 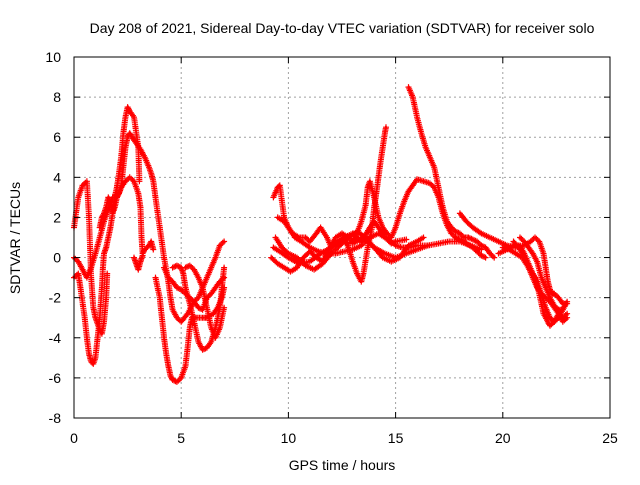 What do you see at coordinates (181, 438) in the screenshot?
I see `x-tick-label: 5` at bounding box center [181, 438].